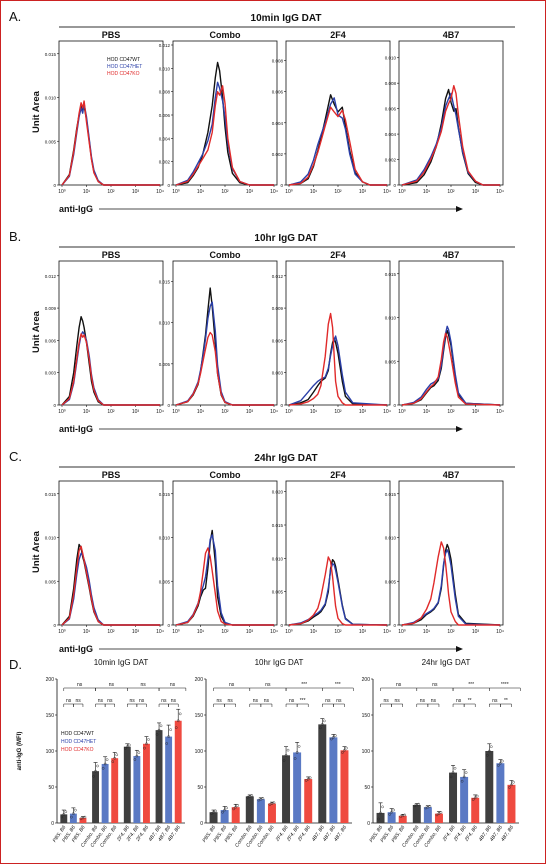 The width and height of the screenshot is (546, 865). I want to click on y-tick-label: 0.004, so click(278, 123).